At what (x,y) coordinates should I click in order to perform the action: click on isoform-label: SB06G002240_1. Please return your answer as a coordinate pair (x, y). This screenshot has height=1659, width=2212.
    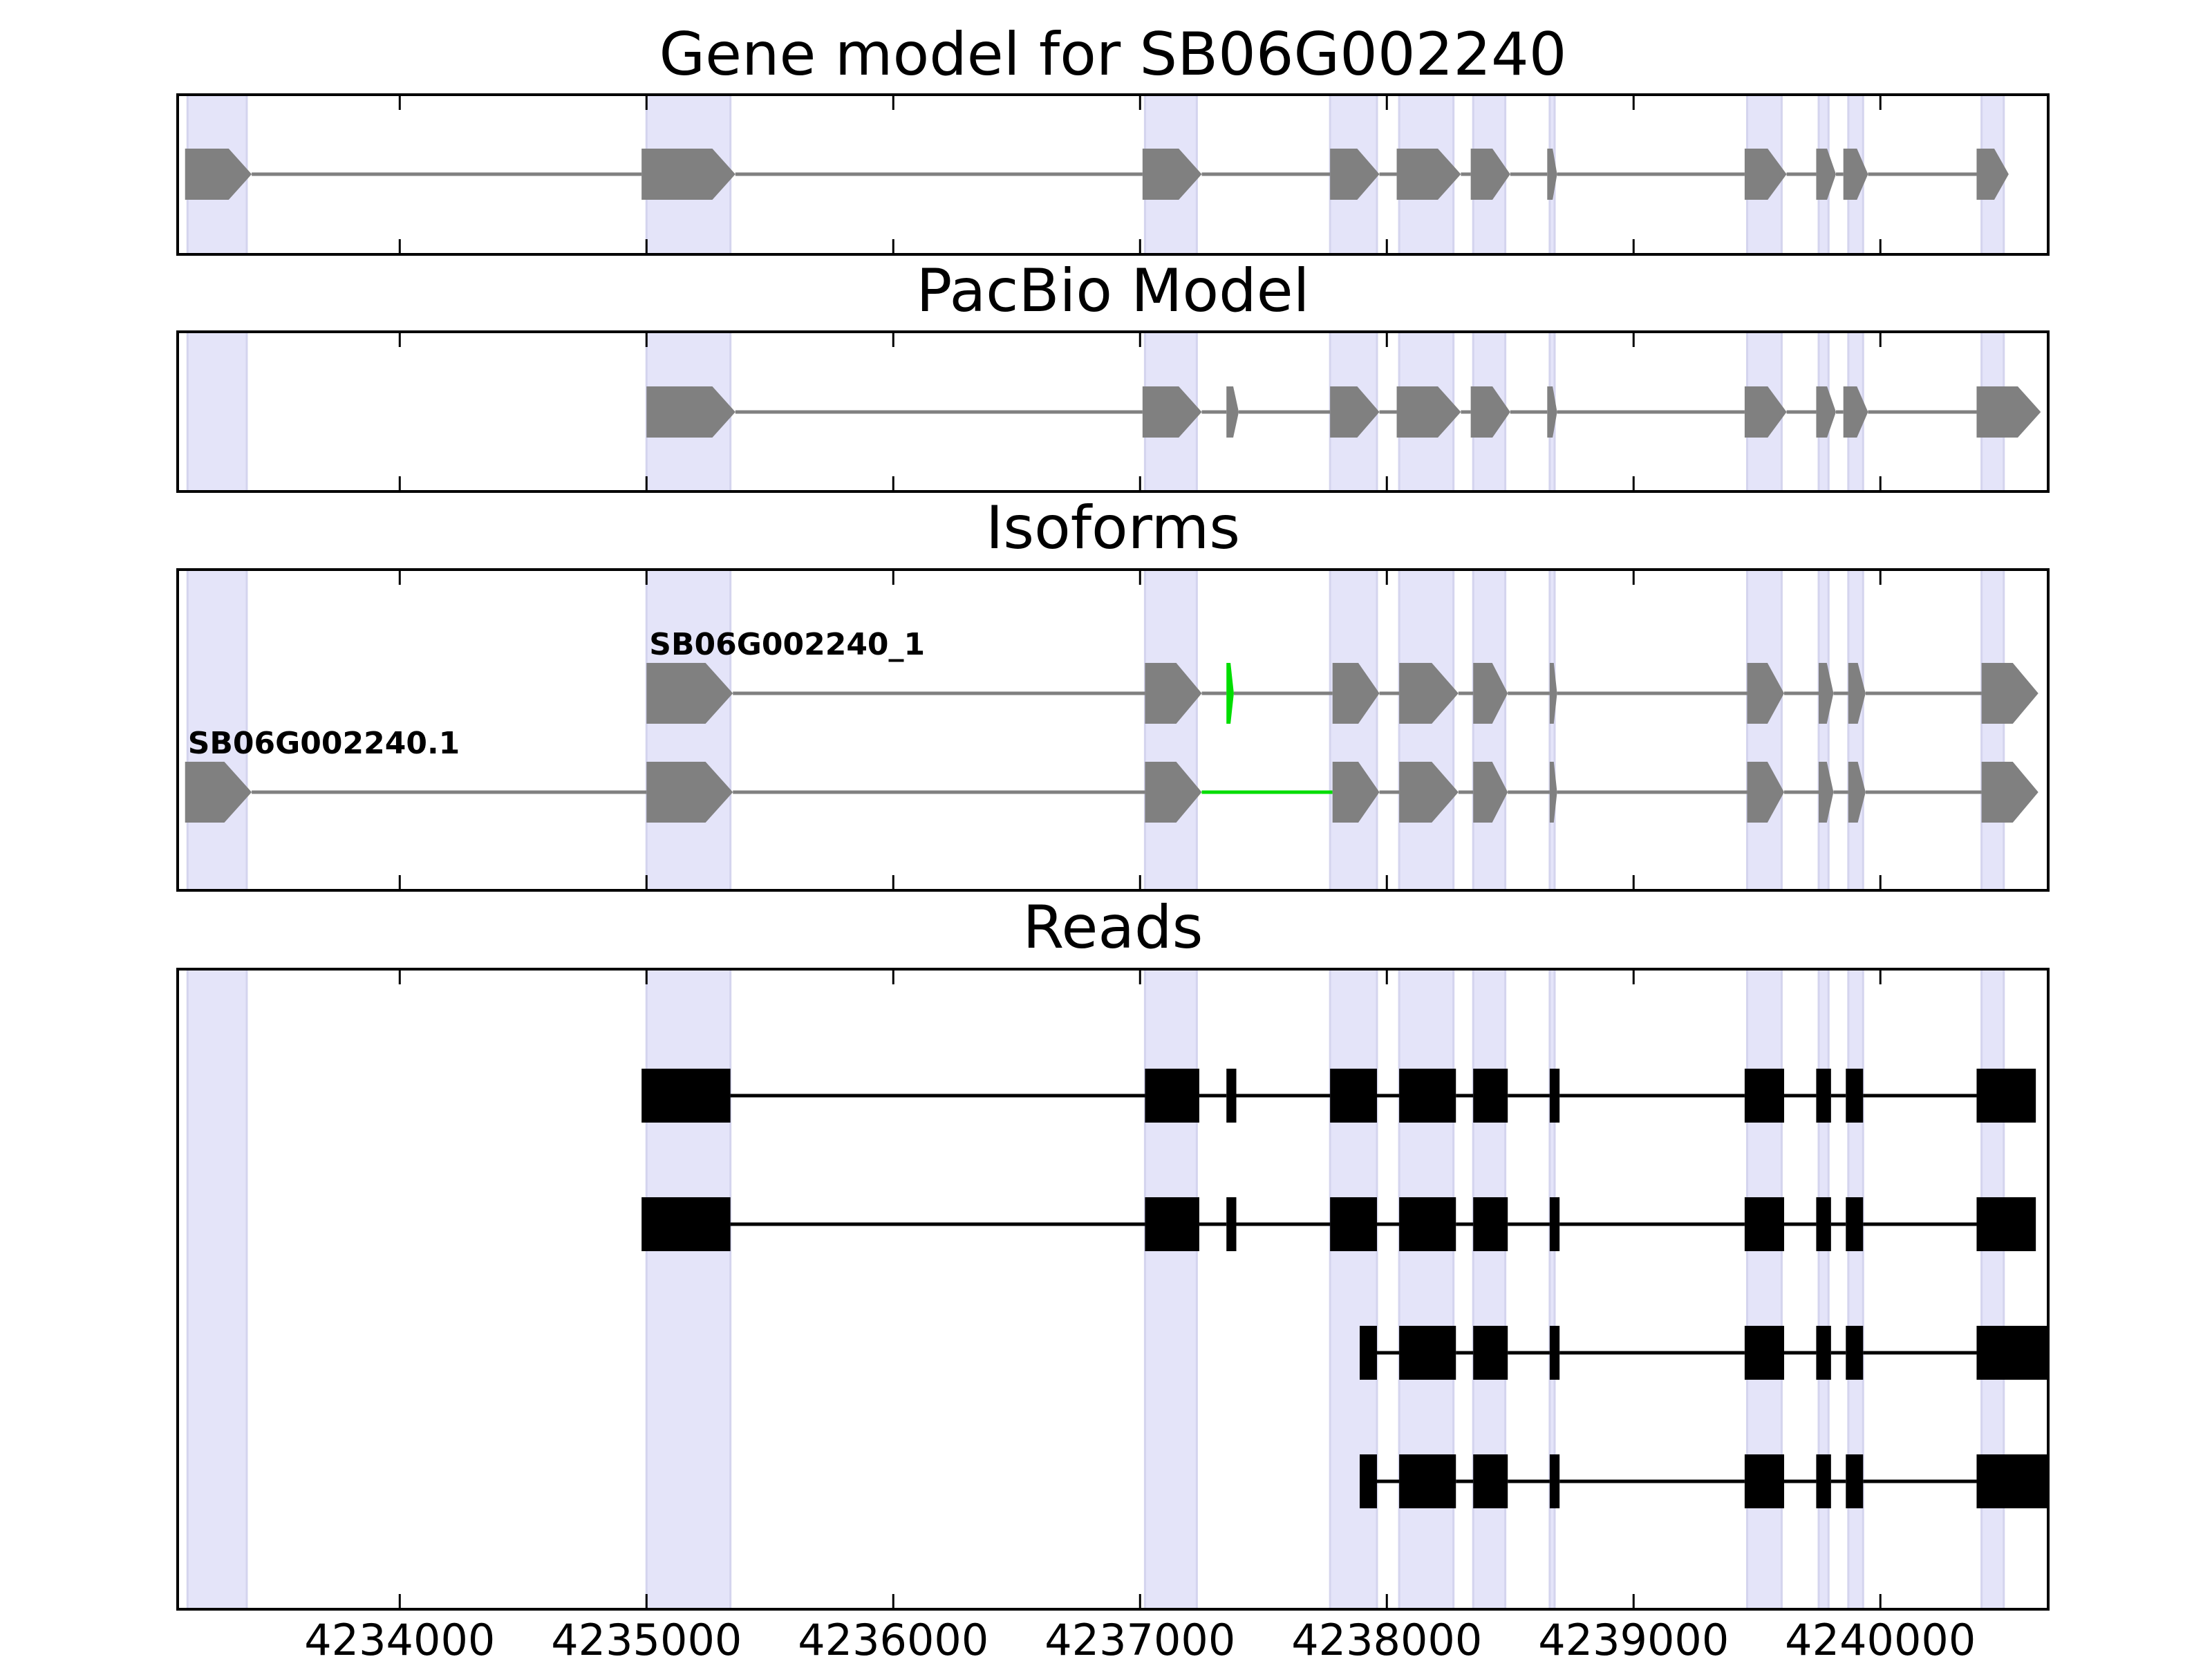
    Looking at the image, I should click on (787, 644).